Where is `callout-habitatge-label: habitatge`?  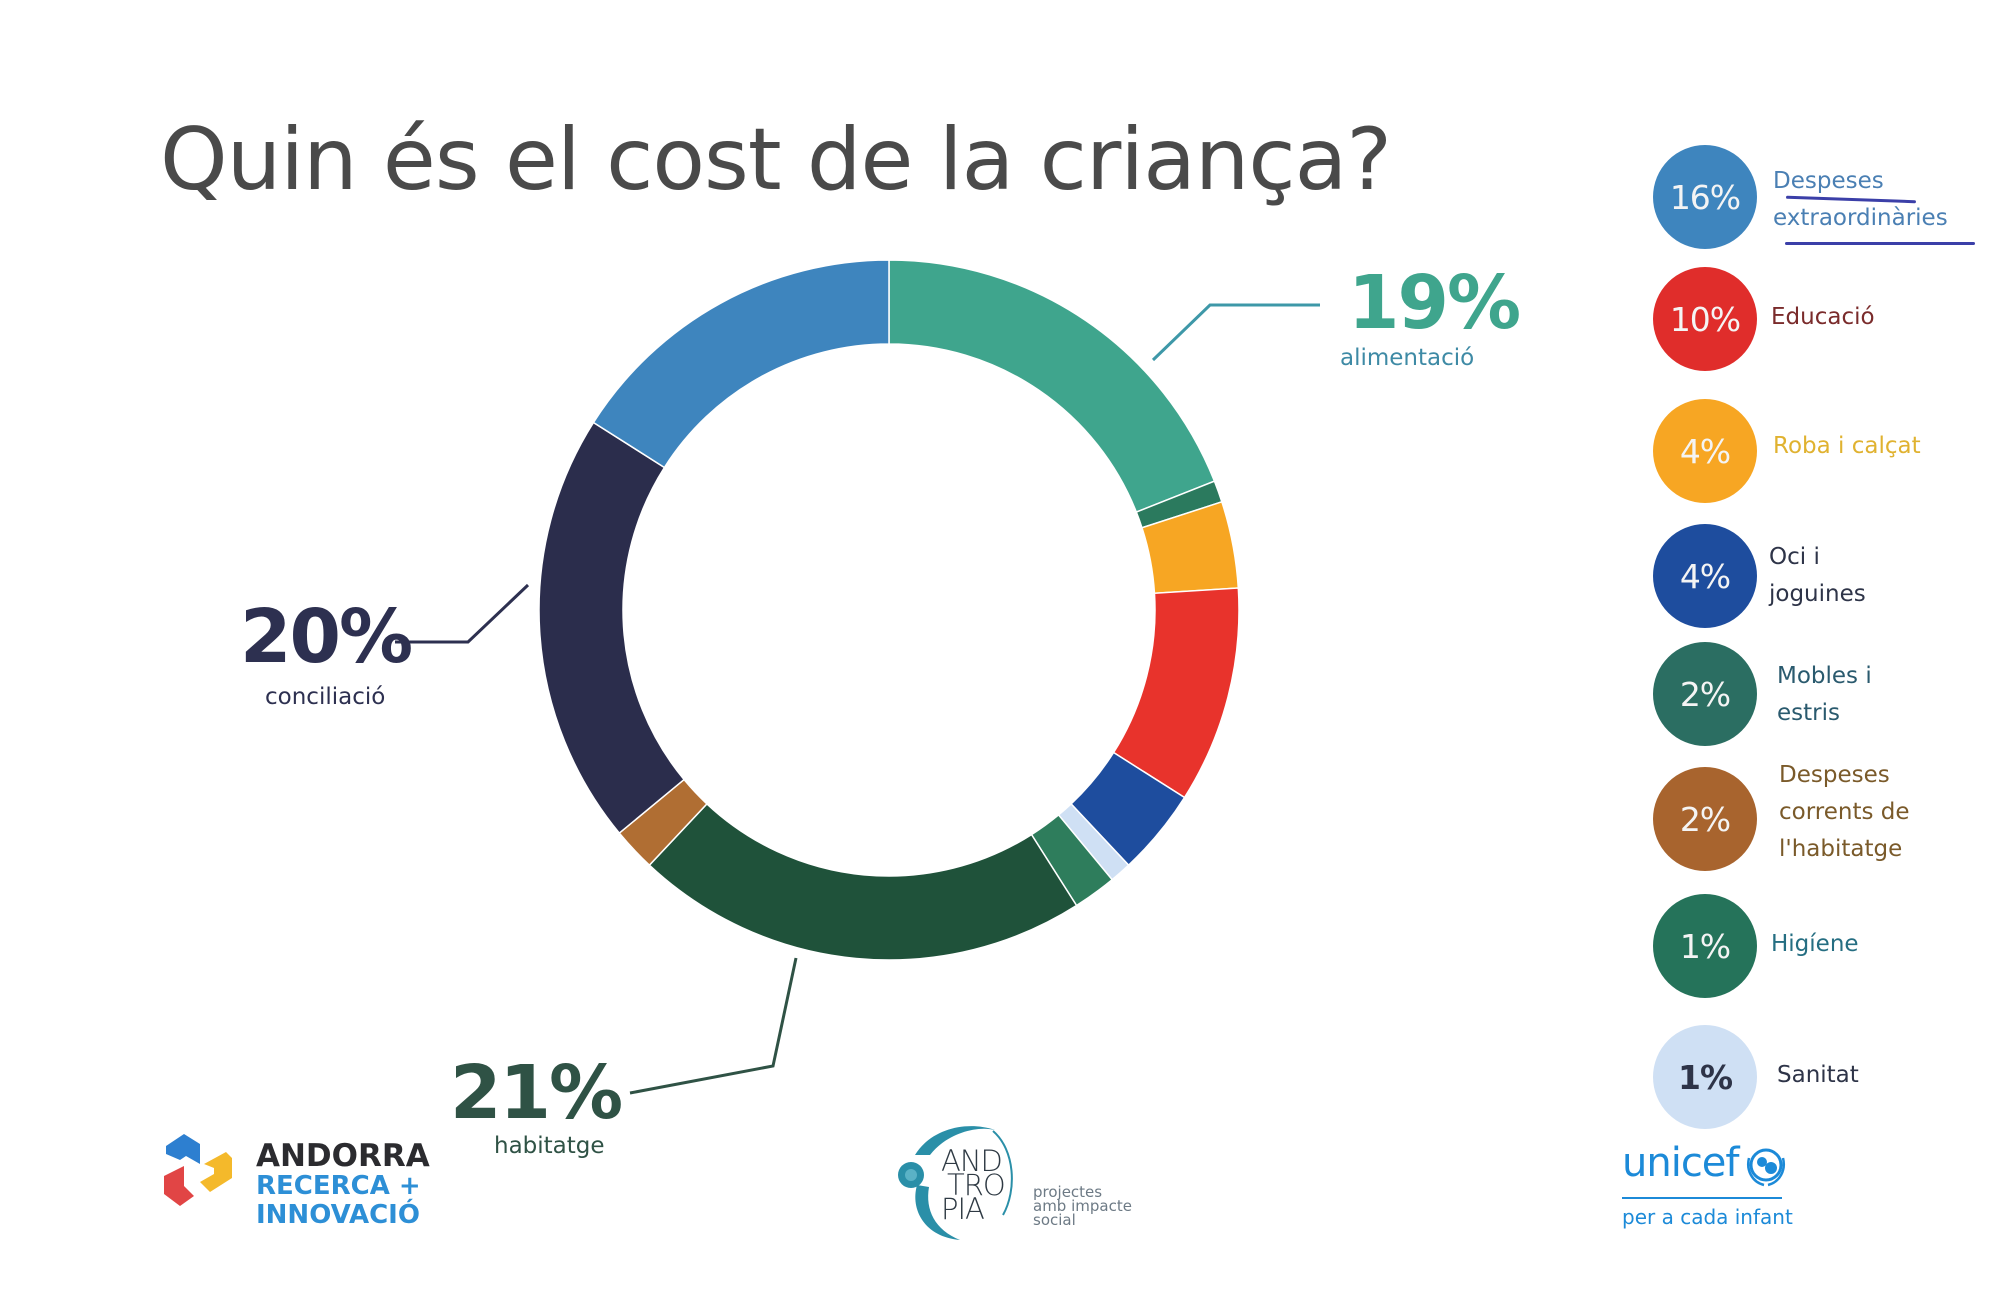
callout-habitatge-label: habitatge is located at coordinates (549, 1146).